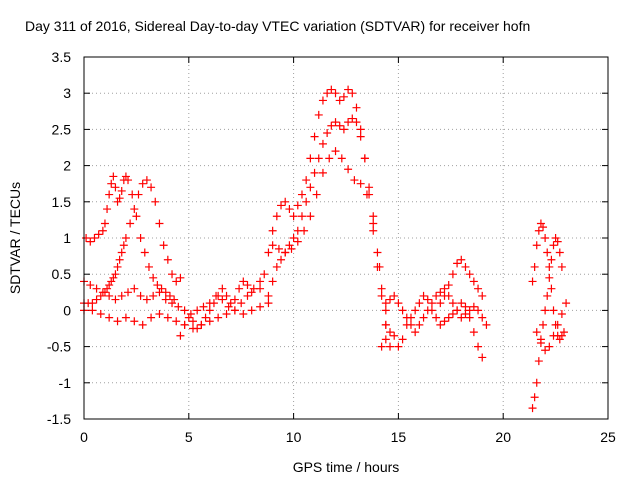 The height and width of the screenshot is (480, 640). Describe the element at coordinates (67, 310) in the screenshot. I see `y-tick-label: 0` at that location.